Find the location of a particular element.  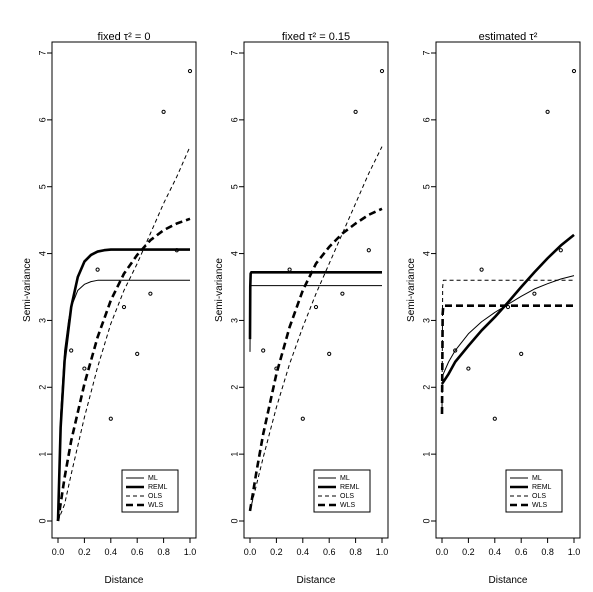

series-line-ols is located at coordinates (316, 329).